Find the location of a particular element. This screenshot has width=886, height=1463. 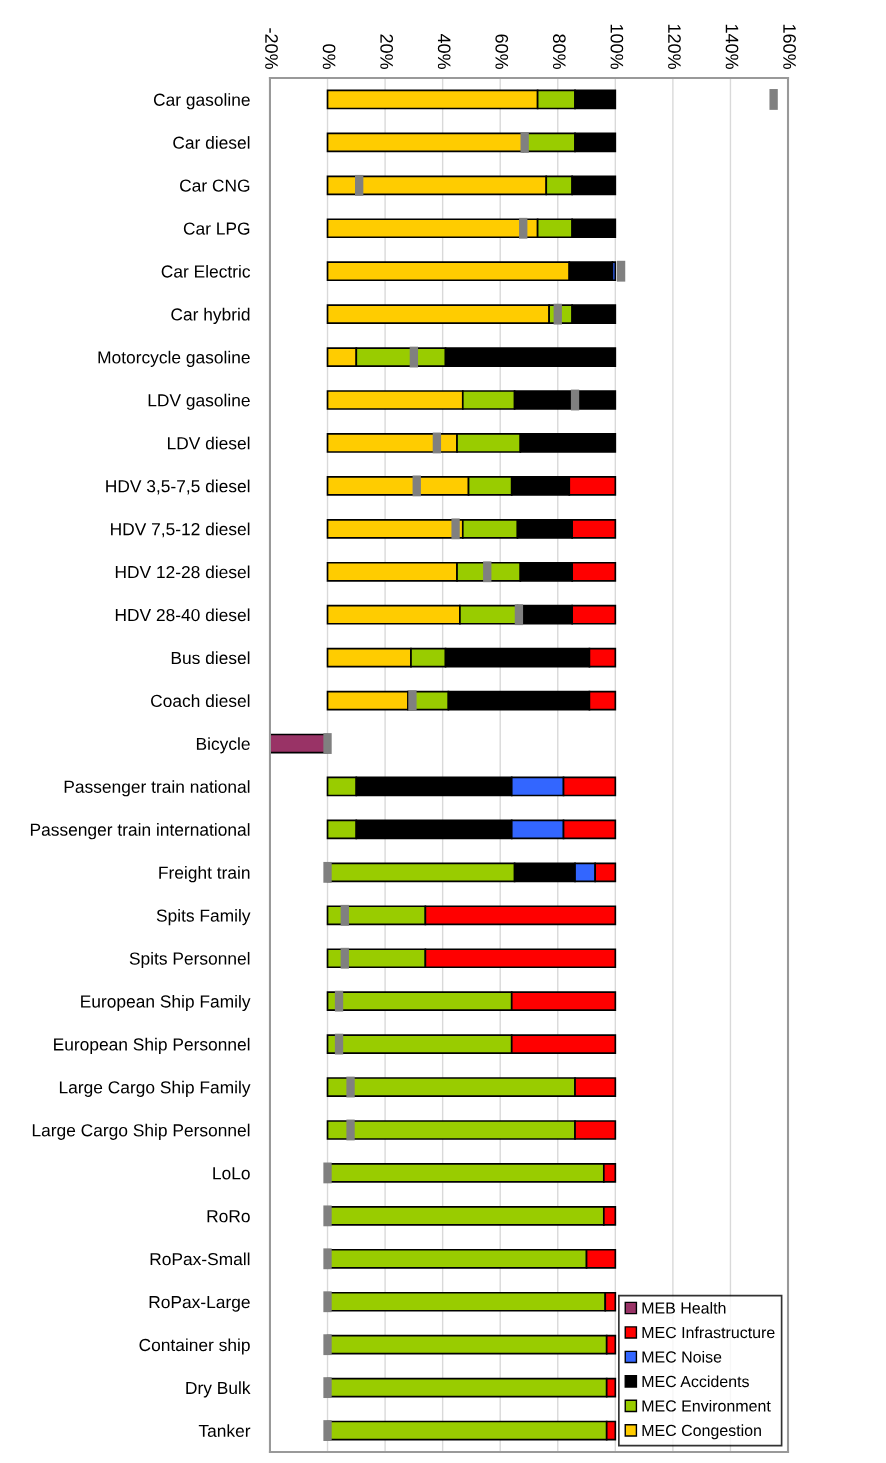

y-tick-label: Large Cargo Ship Personnel is located at coordinates (141, 1131).